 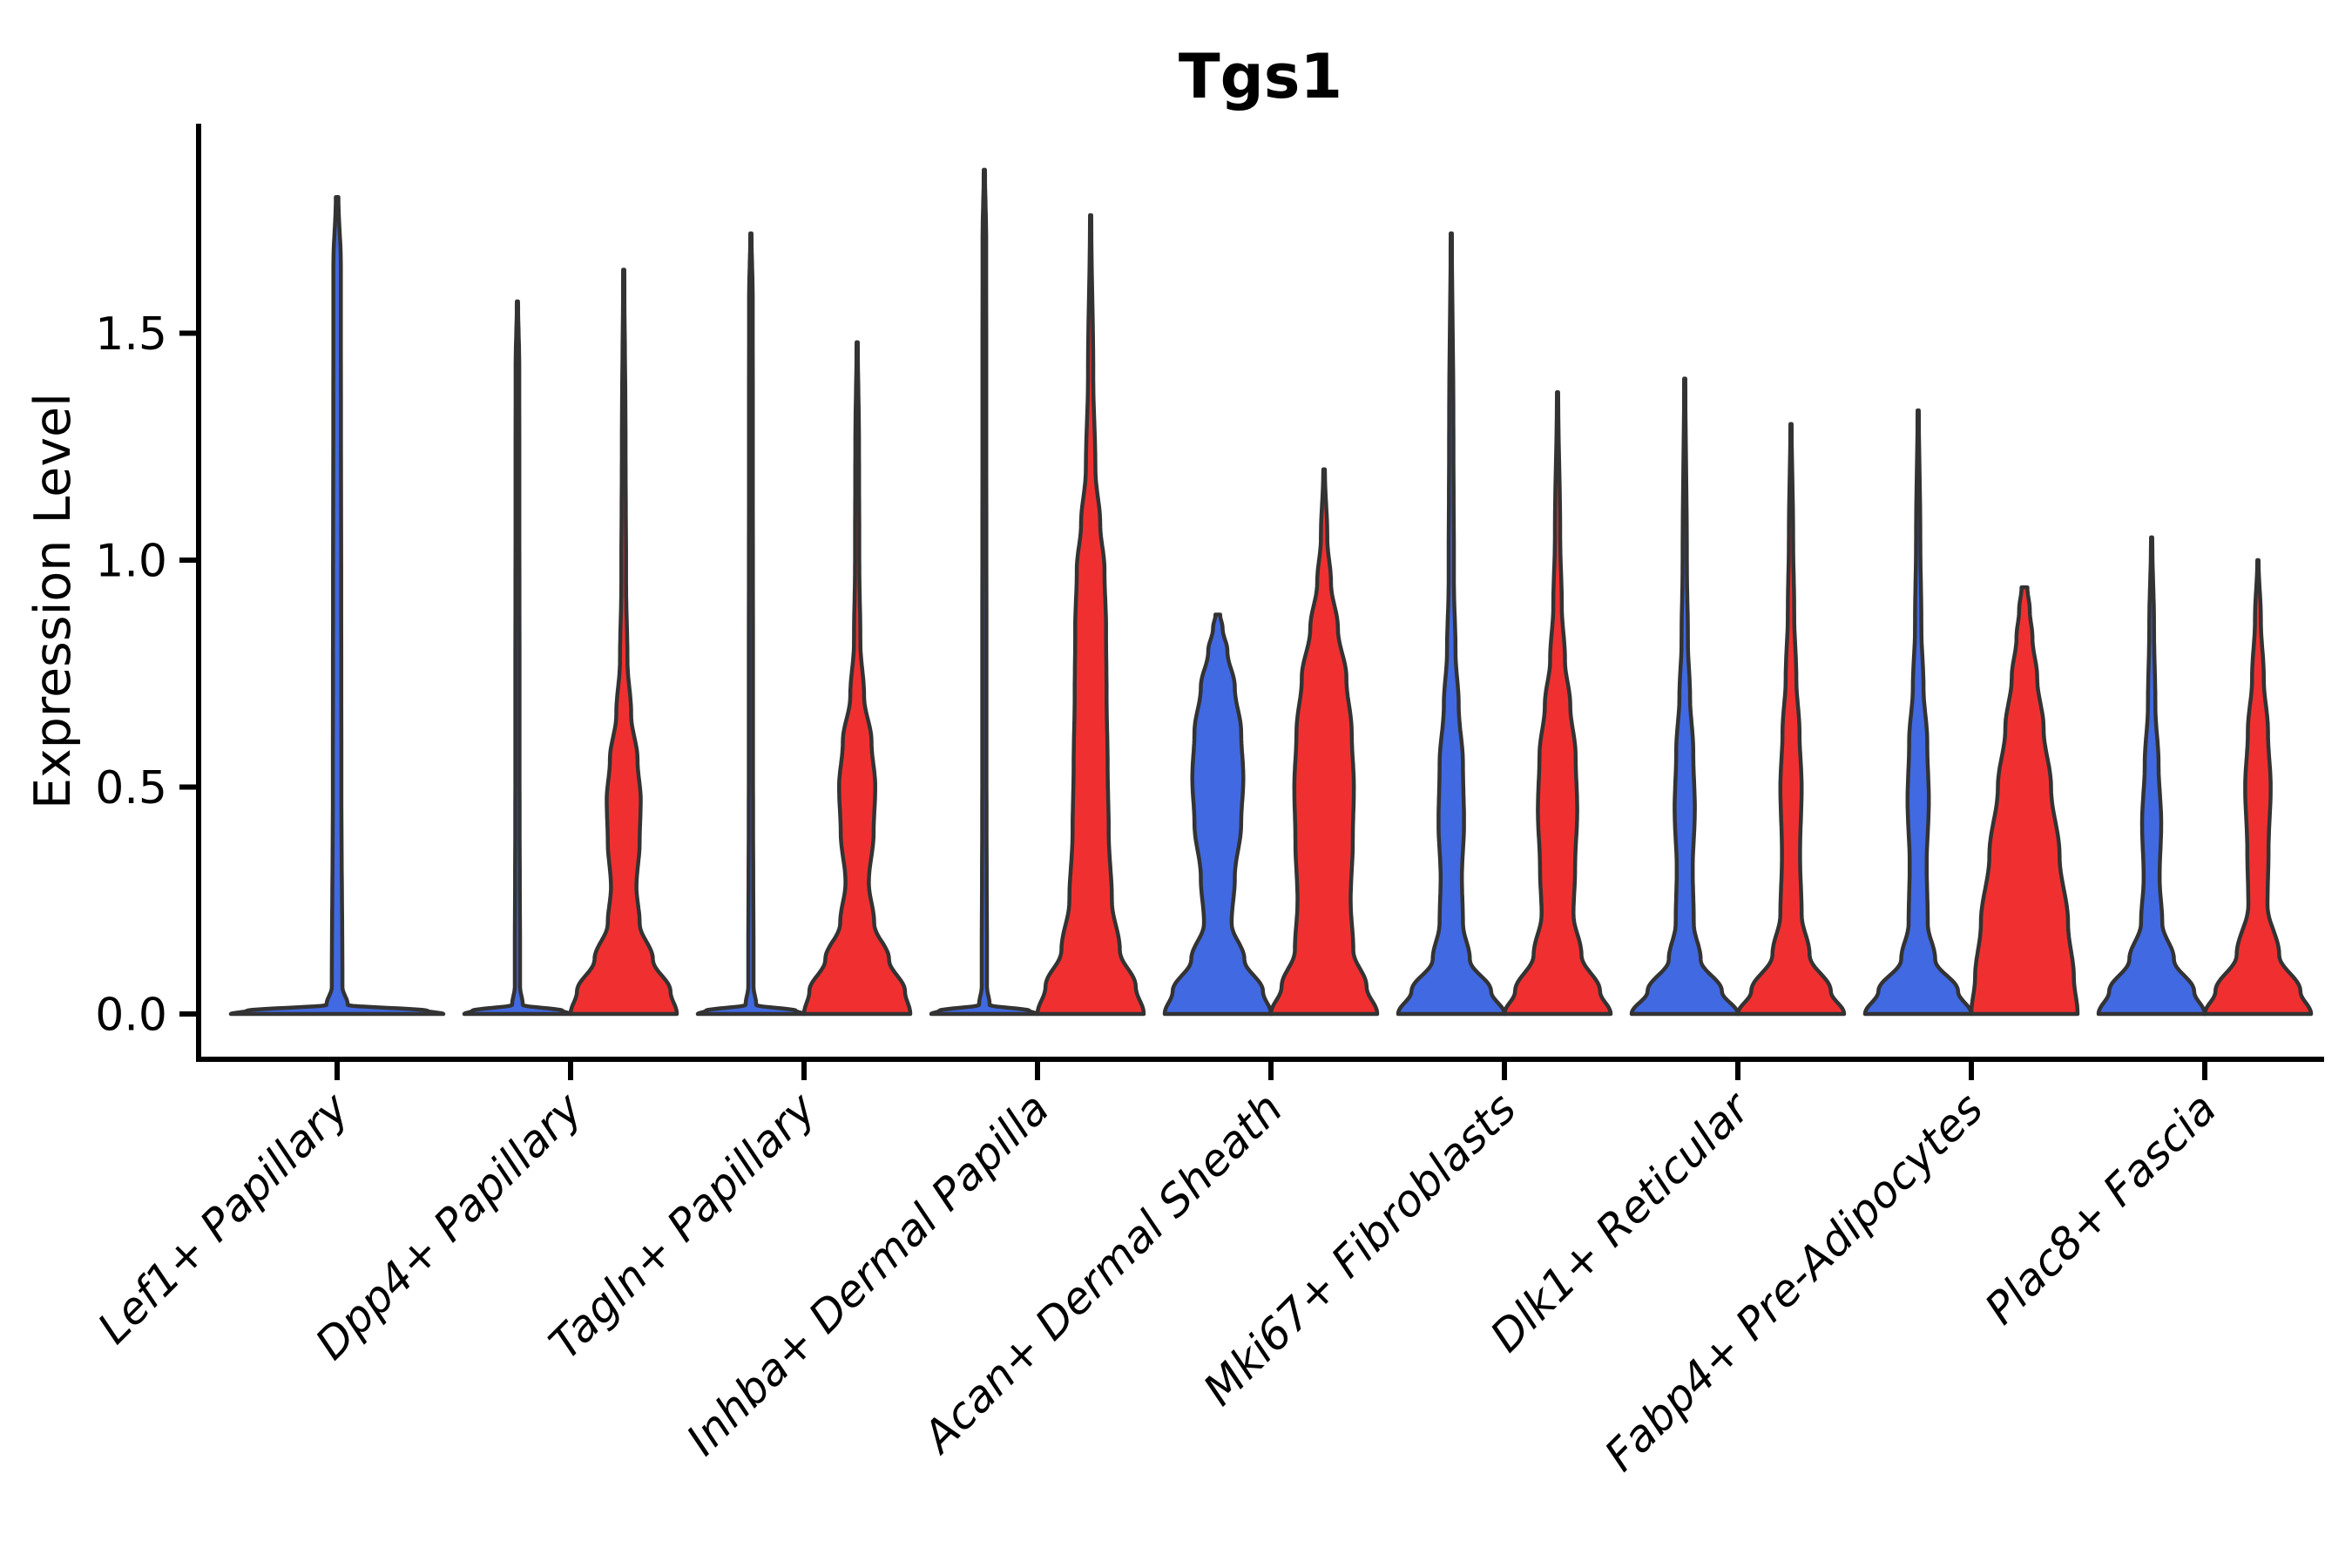 I want to click on violin-6-red, so click(x=1791, y=719).